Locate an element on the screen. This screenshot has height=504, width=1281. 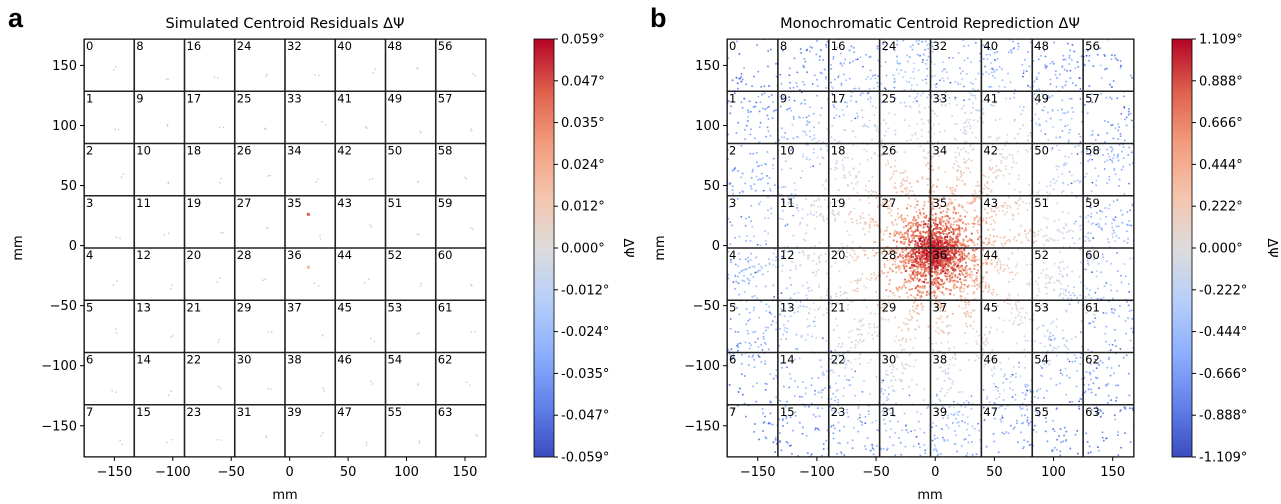
x-tick-label: 50 is located at coordinates (348, 472).